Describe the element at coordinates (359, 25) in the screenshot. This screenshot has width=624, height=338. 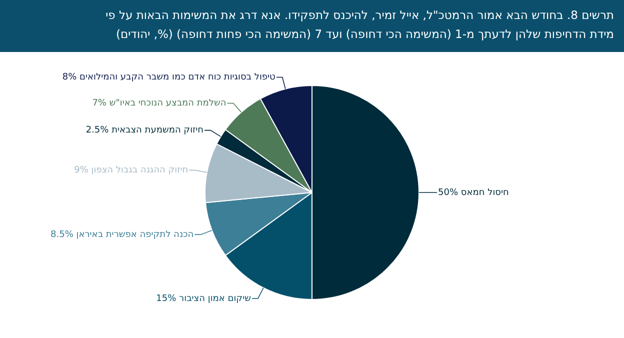
I see `chart-title: תרשים 8. בחודש הבא אמור הרמטכ"ל, אייל זמיר, להיכנס לתפקידו. אנא דרג את המשימות הבאות על פי מידת הדחיפות שלהן לדעתך מ-1 (המשימה הכי דחופה) ועד 7 (המשימה הכי פחות דחופה) (%, יהודים)` at that location.